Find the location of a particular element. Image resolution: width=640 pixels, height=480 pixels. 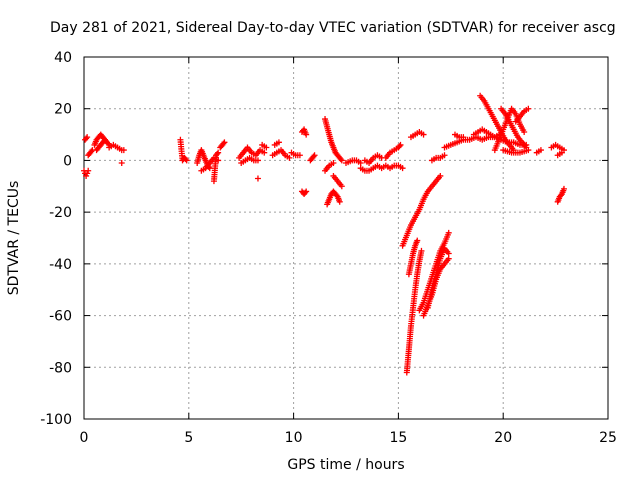

x-tick-label: 5 is located at coordinates (188, 438).